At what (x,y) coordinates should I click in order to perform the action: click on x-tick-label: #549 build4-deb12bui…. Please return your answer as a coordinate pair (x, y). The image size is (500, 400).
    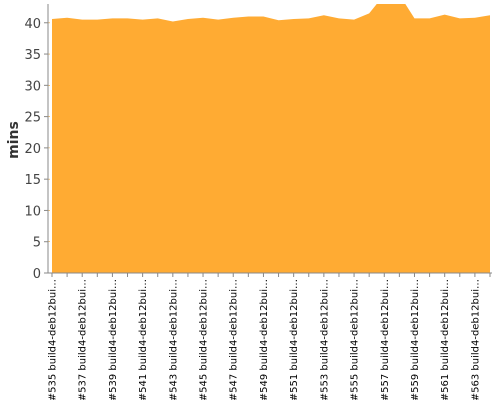
    Looking at the image, I should click on (264, 339).